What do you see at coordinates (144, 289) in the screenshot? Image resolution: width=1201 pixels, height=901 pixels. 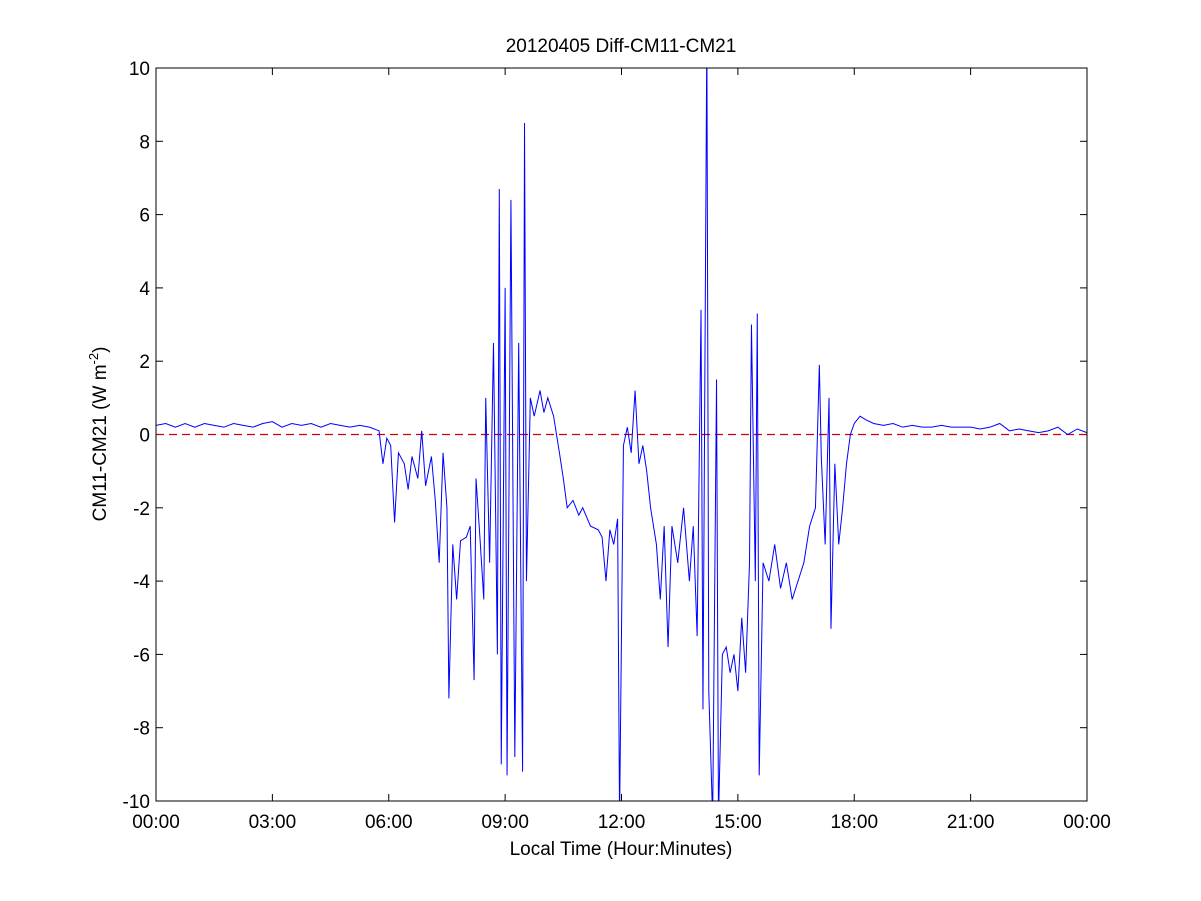 I see `y-tick-label: 4` at bounding box center [144, 289].